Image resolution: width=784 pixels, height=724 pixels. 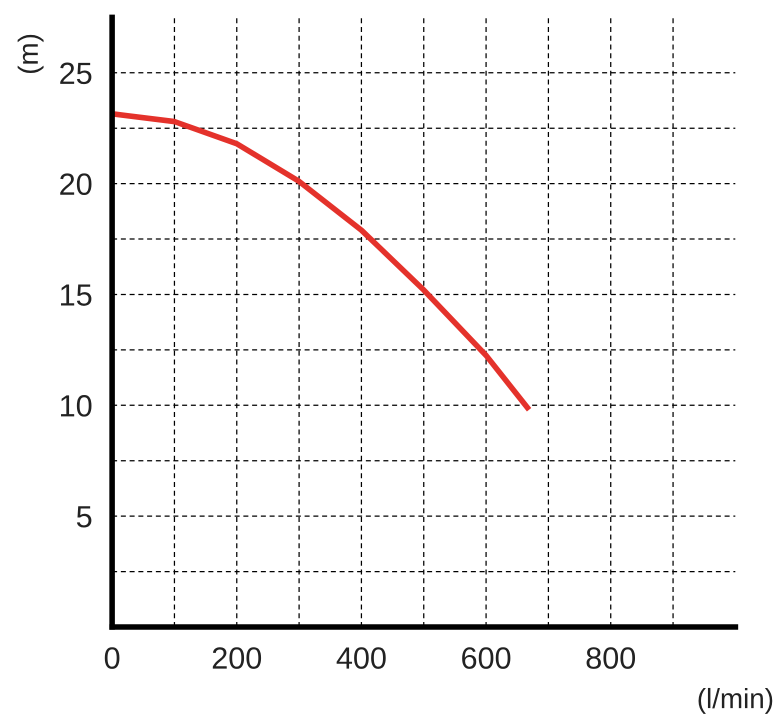 What do you see at coordinates (611, 658) in the screenshot?
I see `x-tick-label: 800` at bounding box center [611, 658].